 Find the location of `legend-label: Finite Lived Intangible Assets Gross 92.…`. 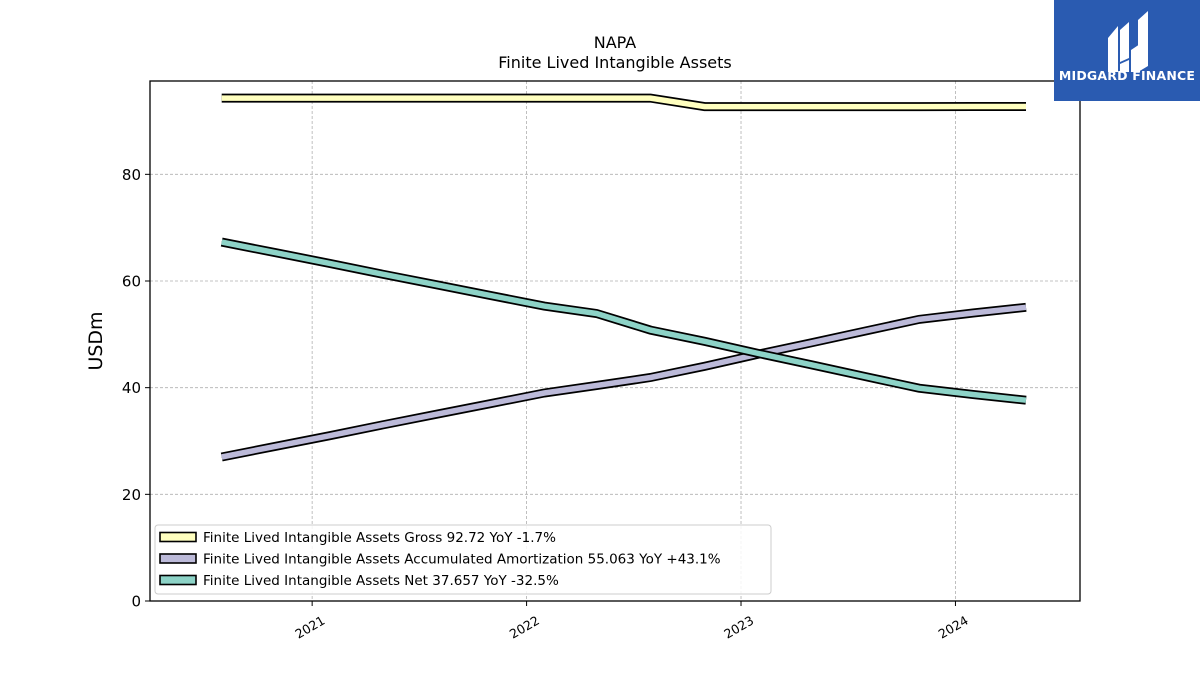

legend-label: Finite Lived Intangible Assets Gross 92.… is located at coordinates (379, 538).